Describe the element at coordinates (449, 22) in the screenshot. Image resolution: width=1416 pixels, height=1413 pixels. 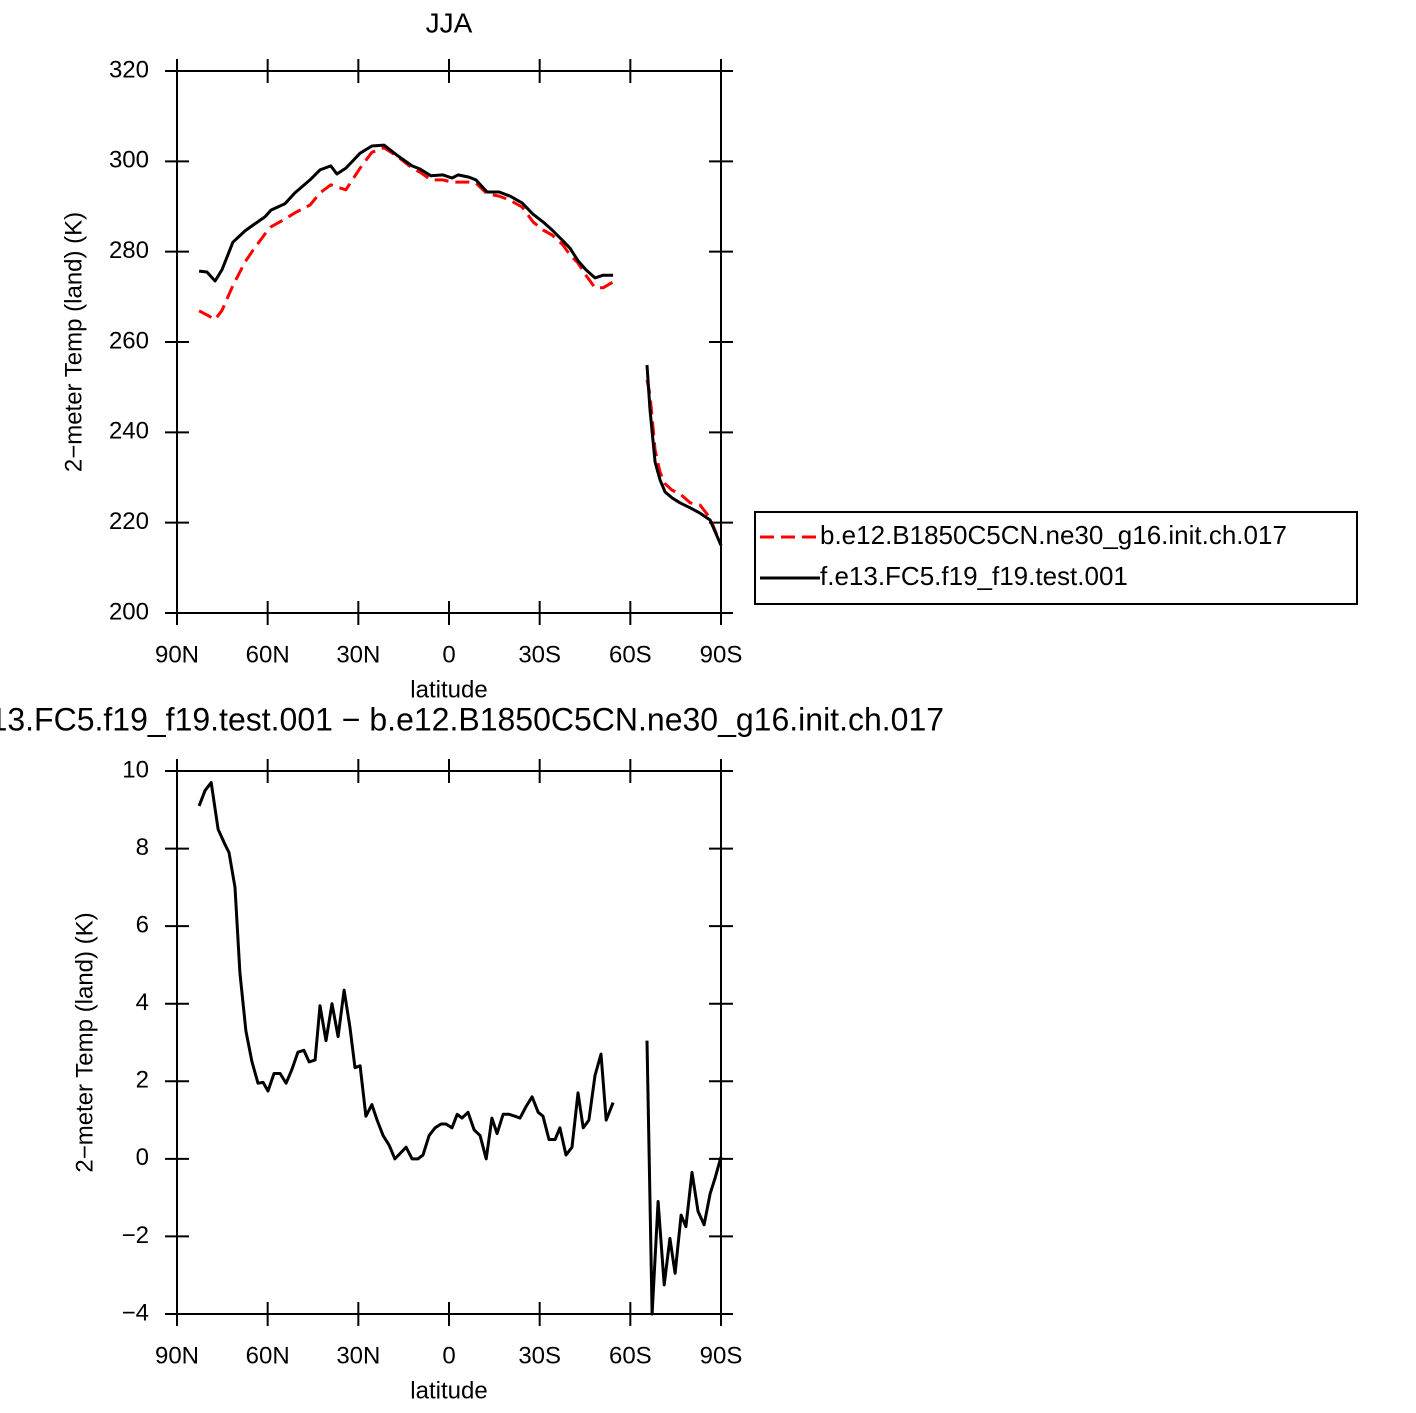
I see `chart-title: JJA` at that location.